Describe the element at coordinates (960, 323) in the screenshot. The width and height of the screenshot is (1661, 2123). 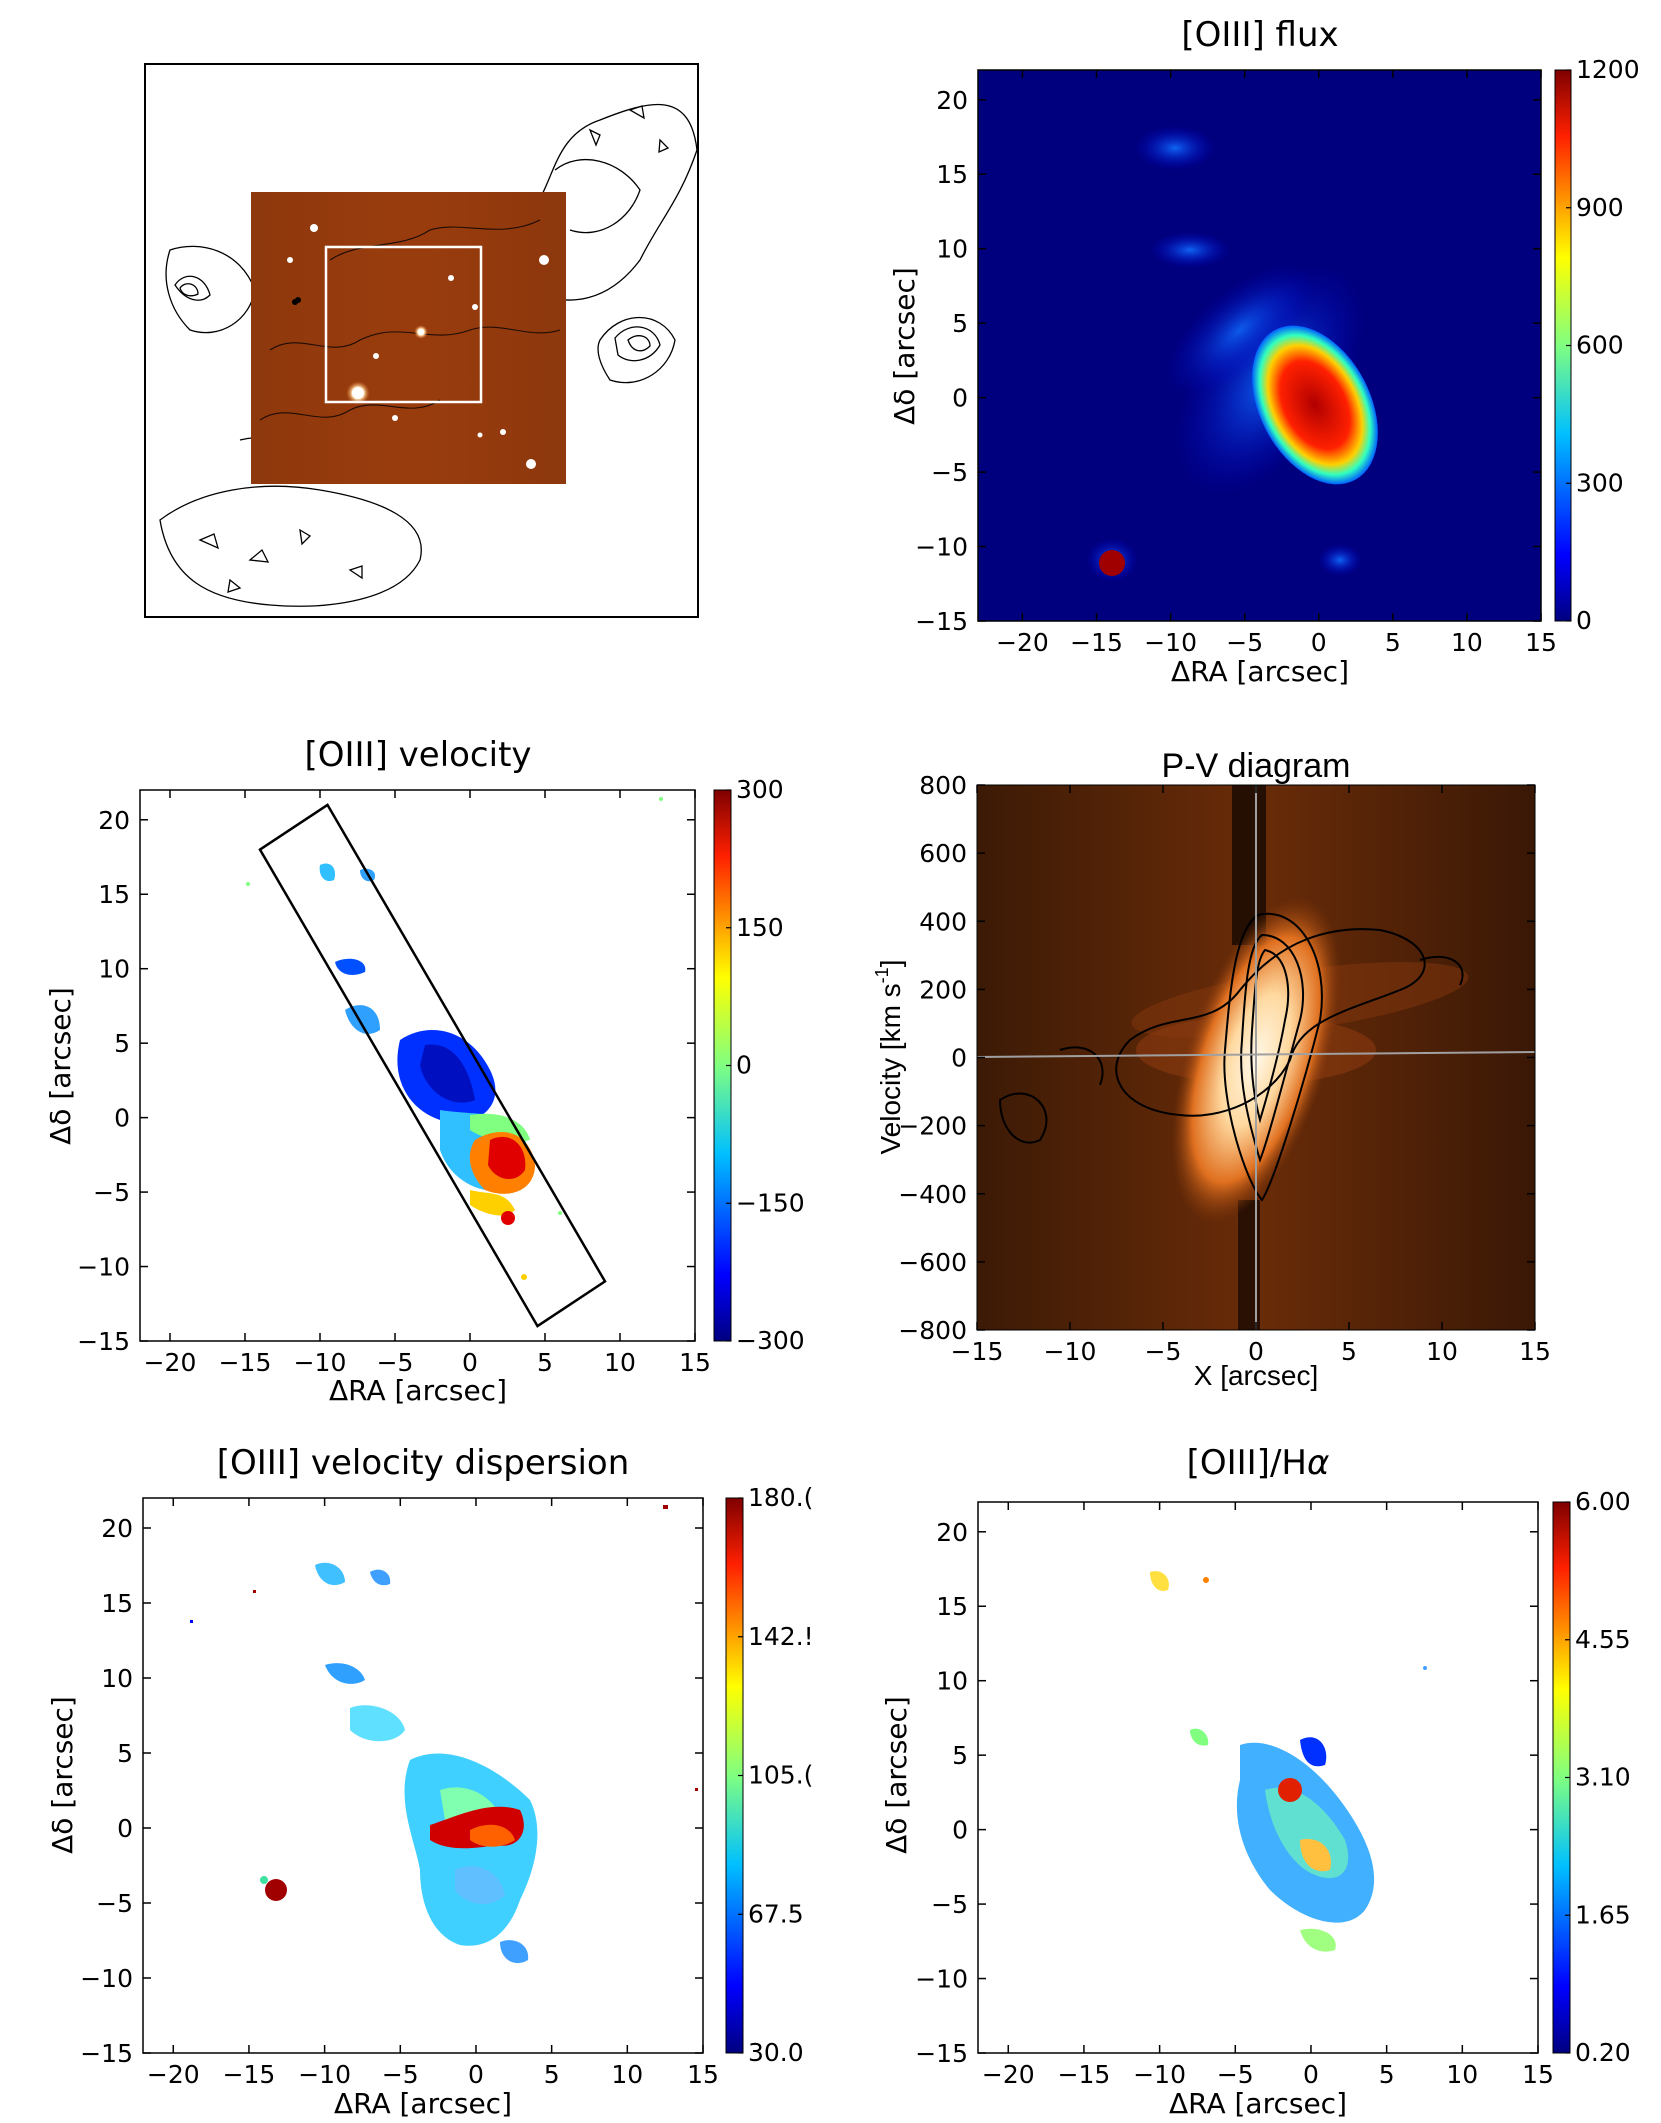
I see `flux-ytick-label: 5` at that location.